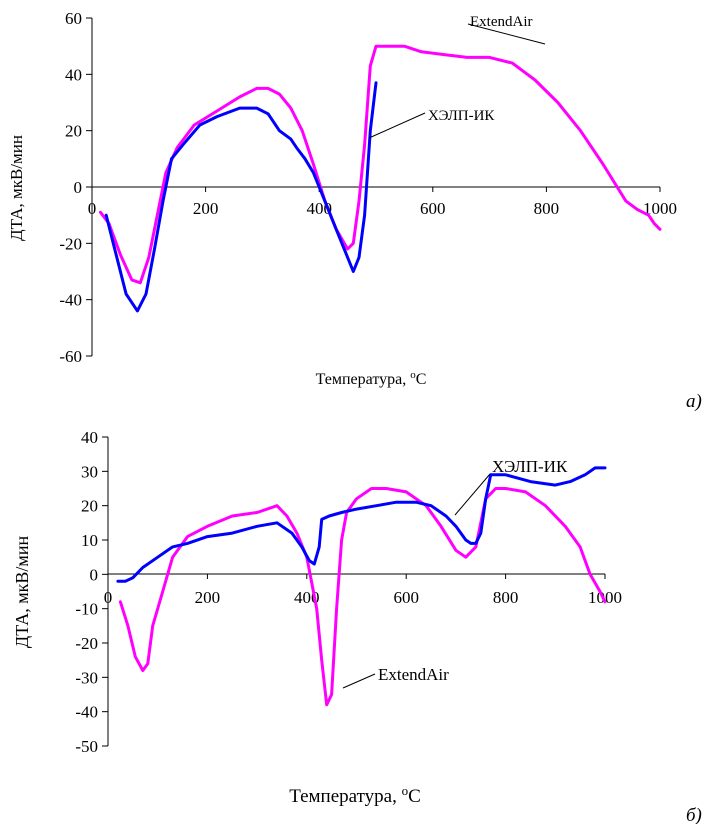 This screenshot has height=824, width=712. What do you see at coordinates (406, 597) in the screenshot?
I see `chart-b-x-tick-label: 600` at bounding box center [406, 597].